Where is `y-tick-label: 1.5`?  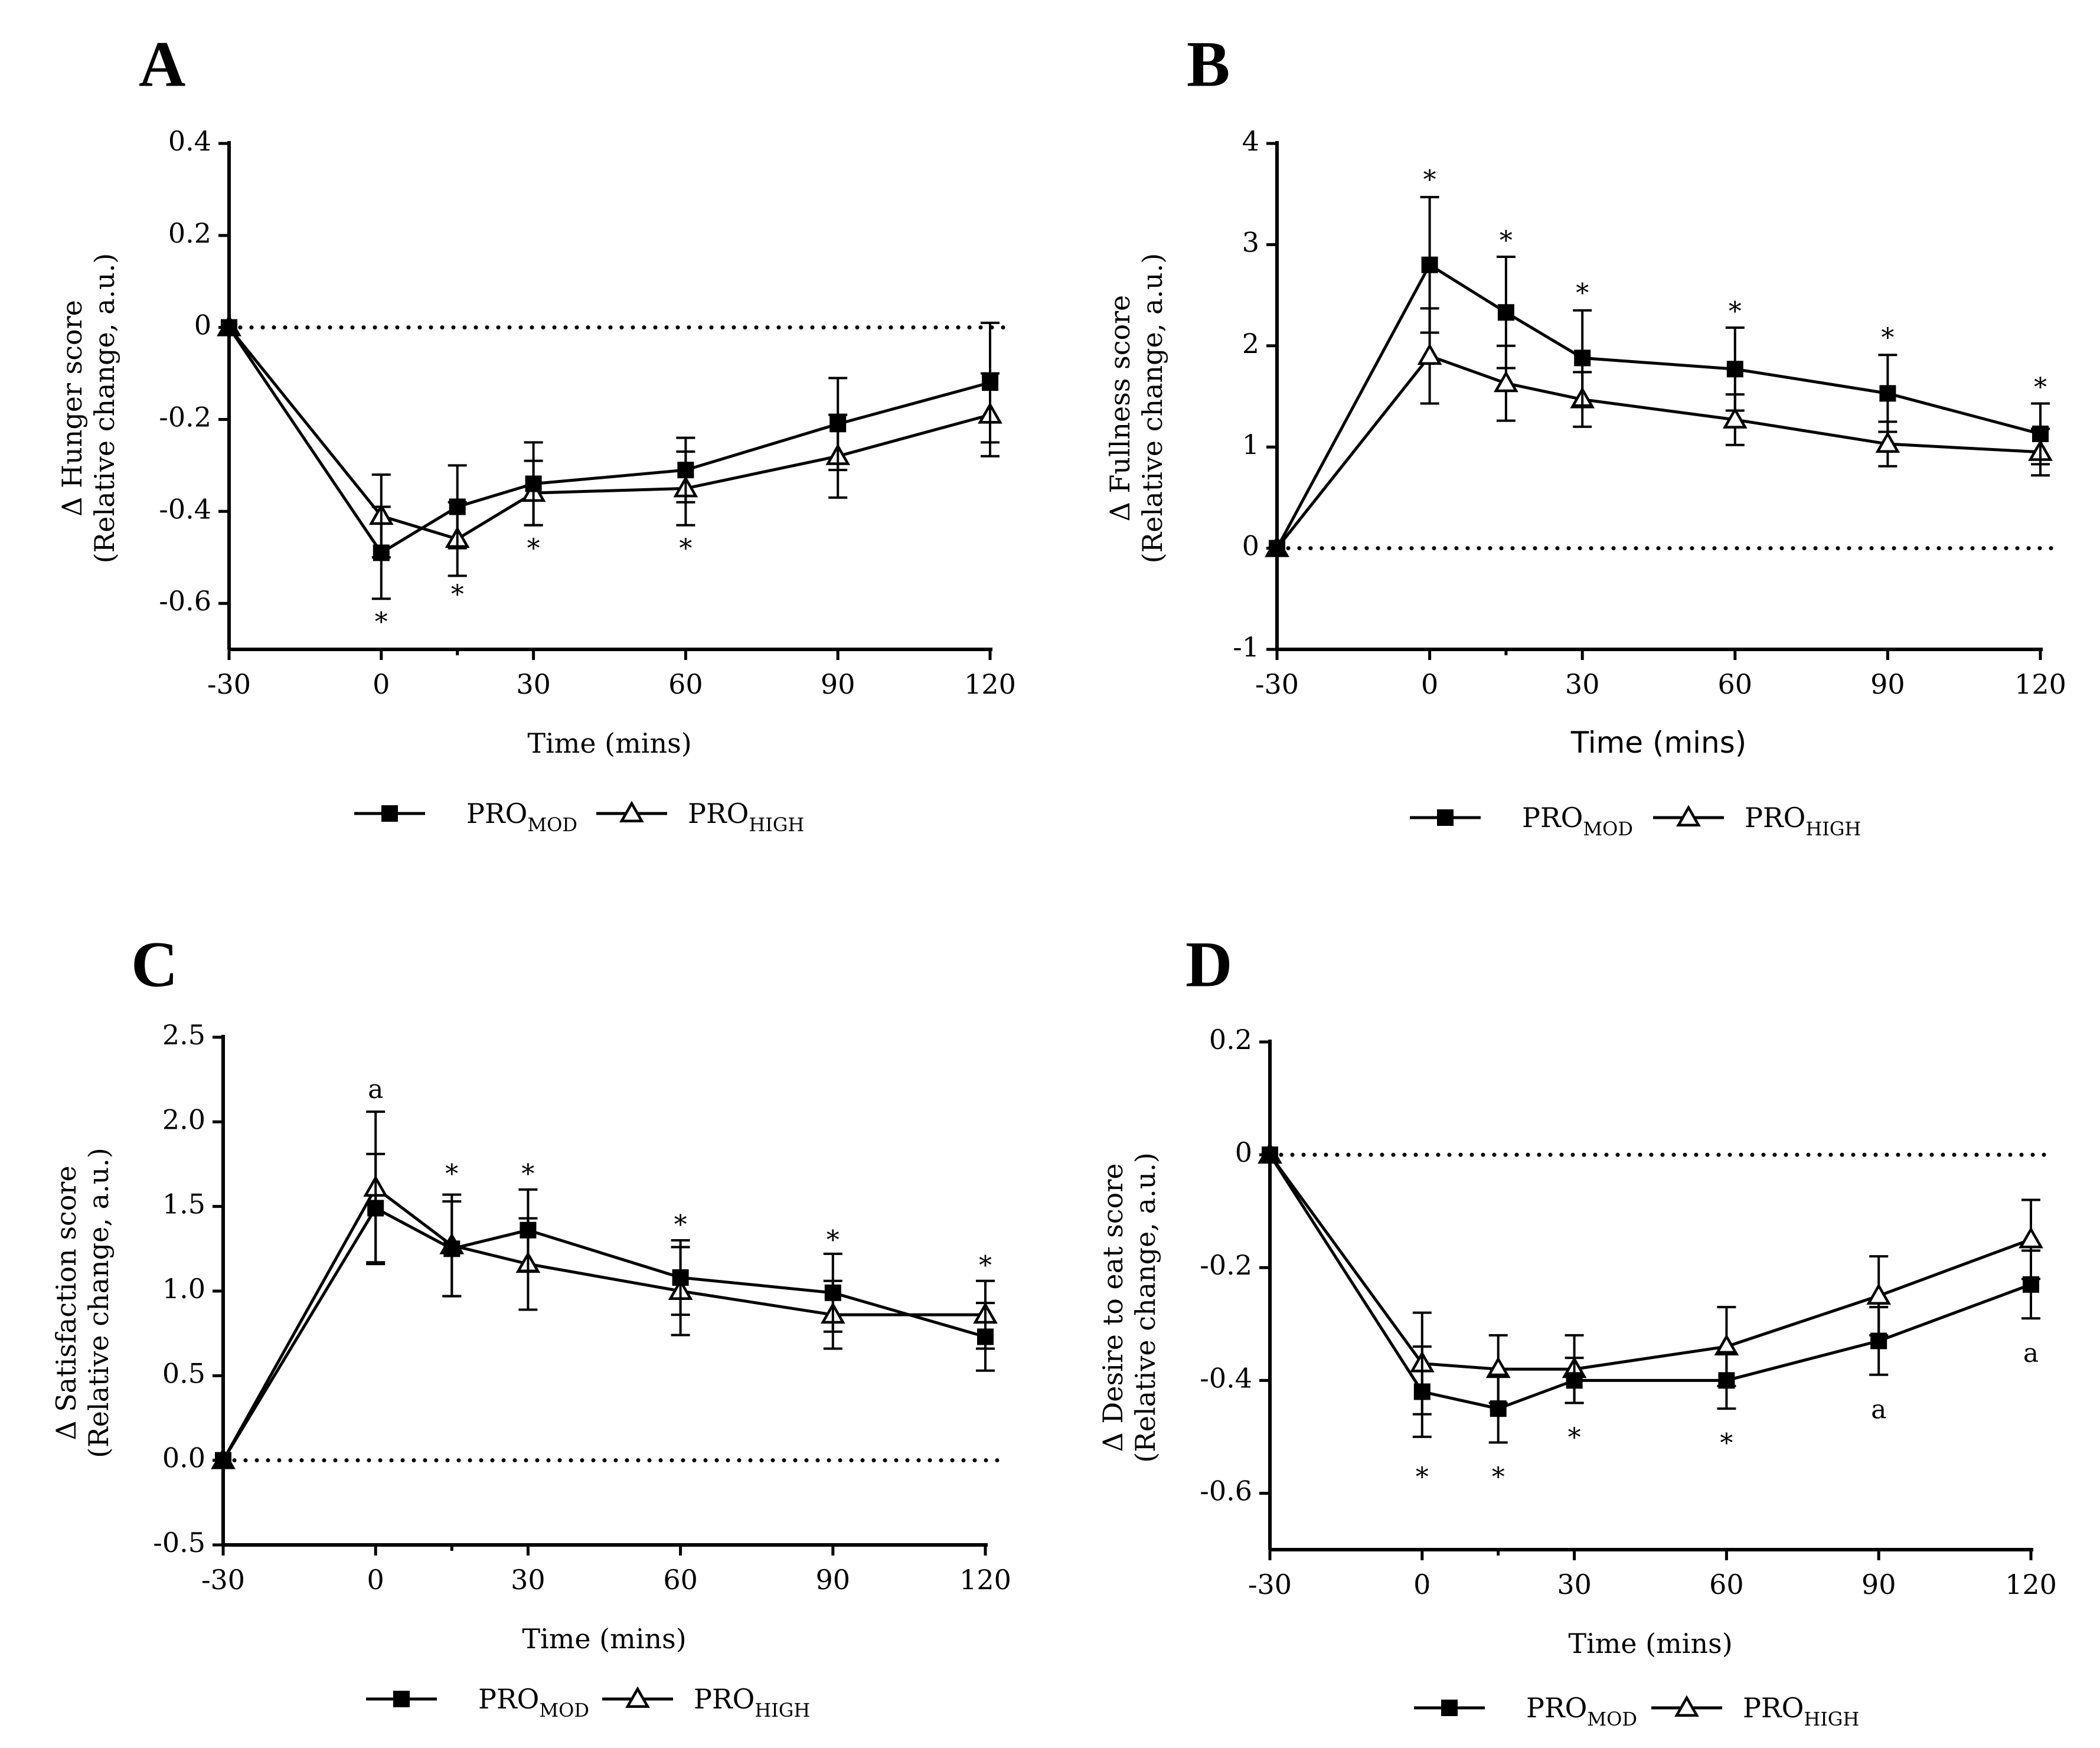 y-tick-label: 1.5 is located at coordinates (184, 1204).